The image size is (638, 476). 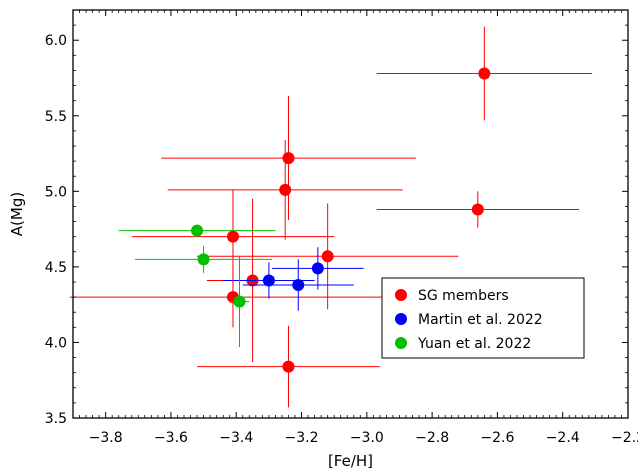 What do you see at coordinates (497, 438) in the screenshot?
I see `x-tick-label: −2.6` at bounding box center [497, 438].